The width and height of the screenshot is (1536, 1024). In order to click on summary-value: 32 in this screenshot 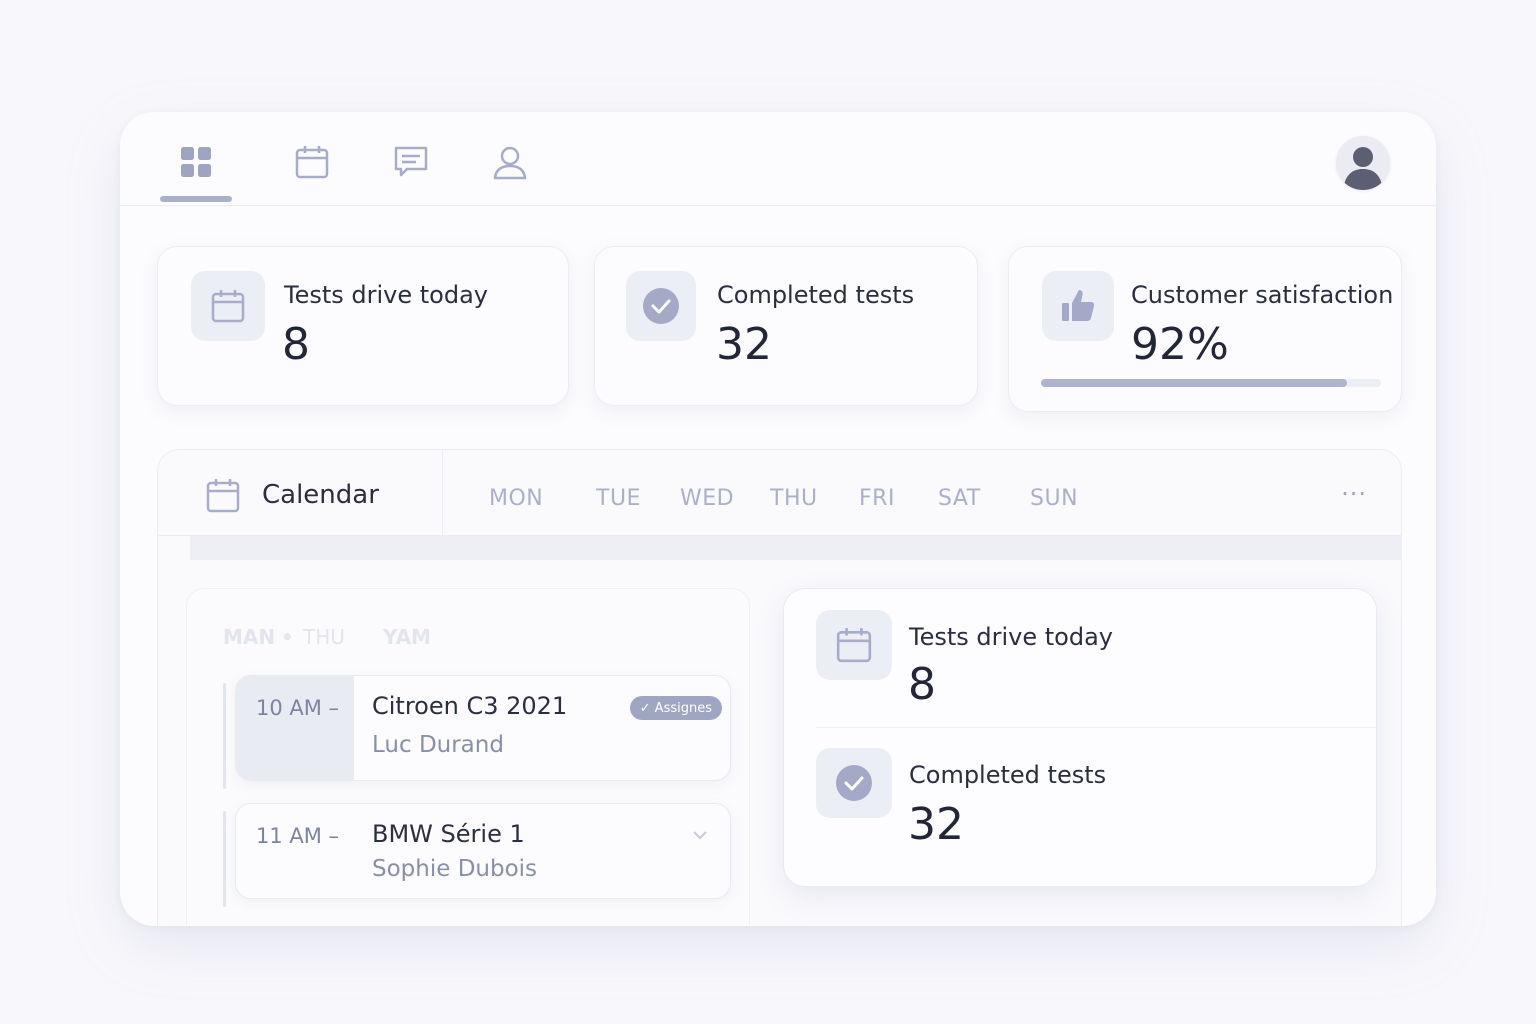, I will do `click(936, 824)`.